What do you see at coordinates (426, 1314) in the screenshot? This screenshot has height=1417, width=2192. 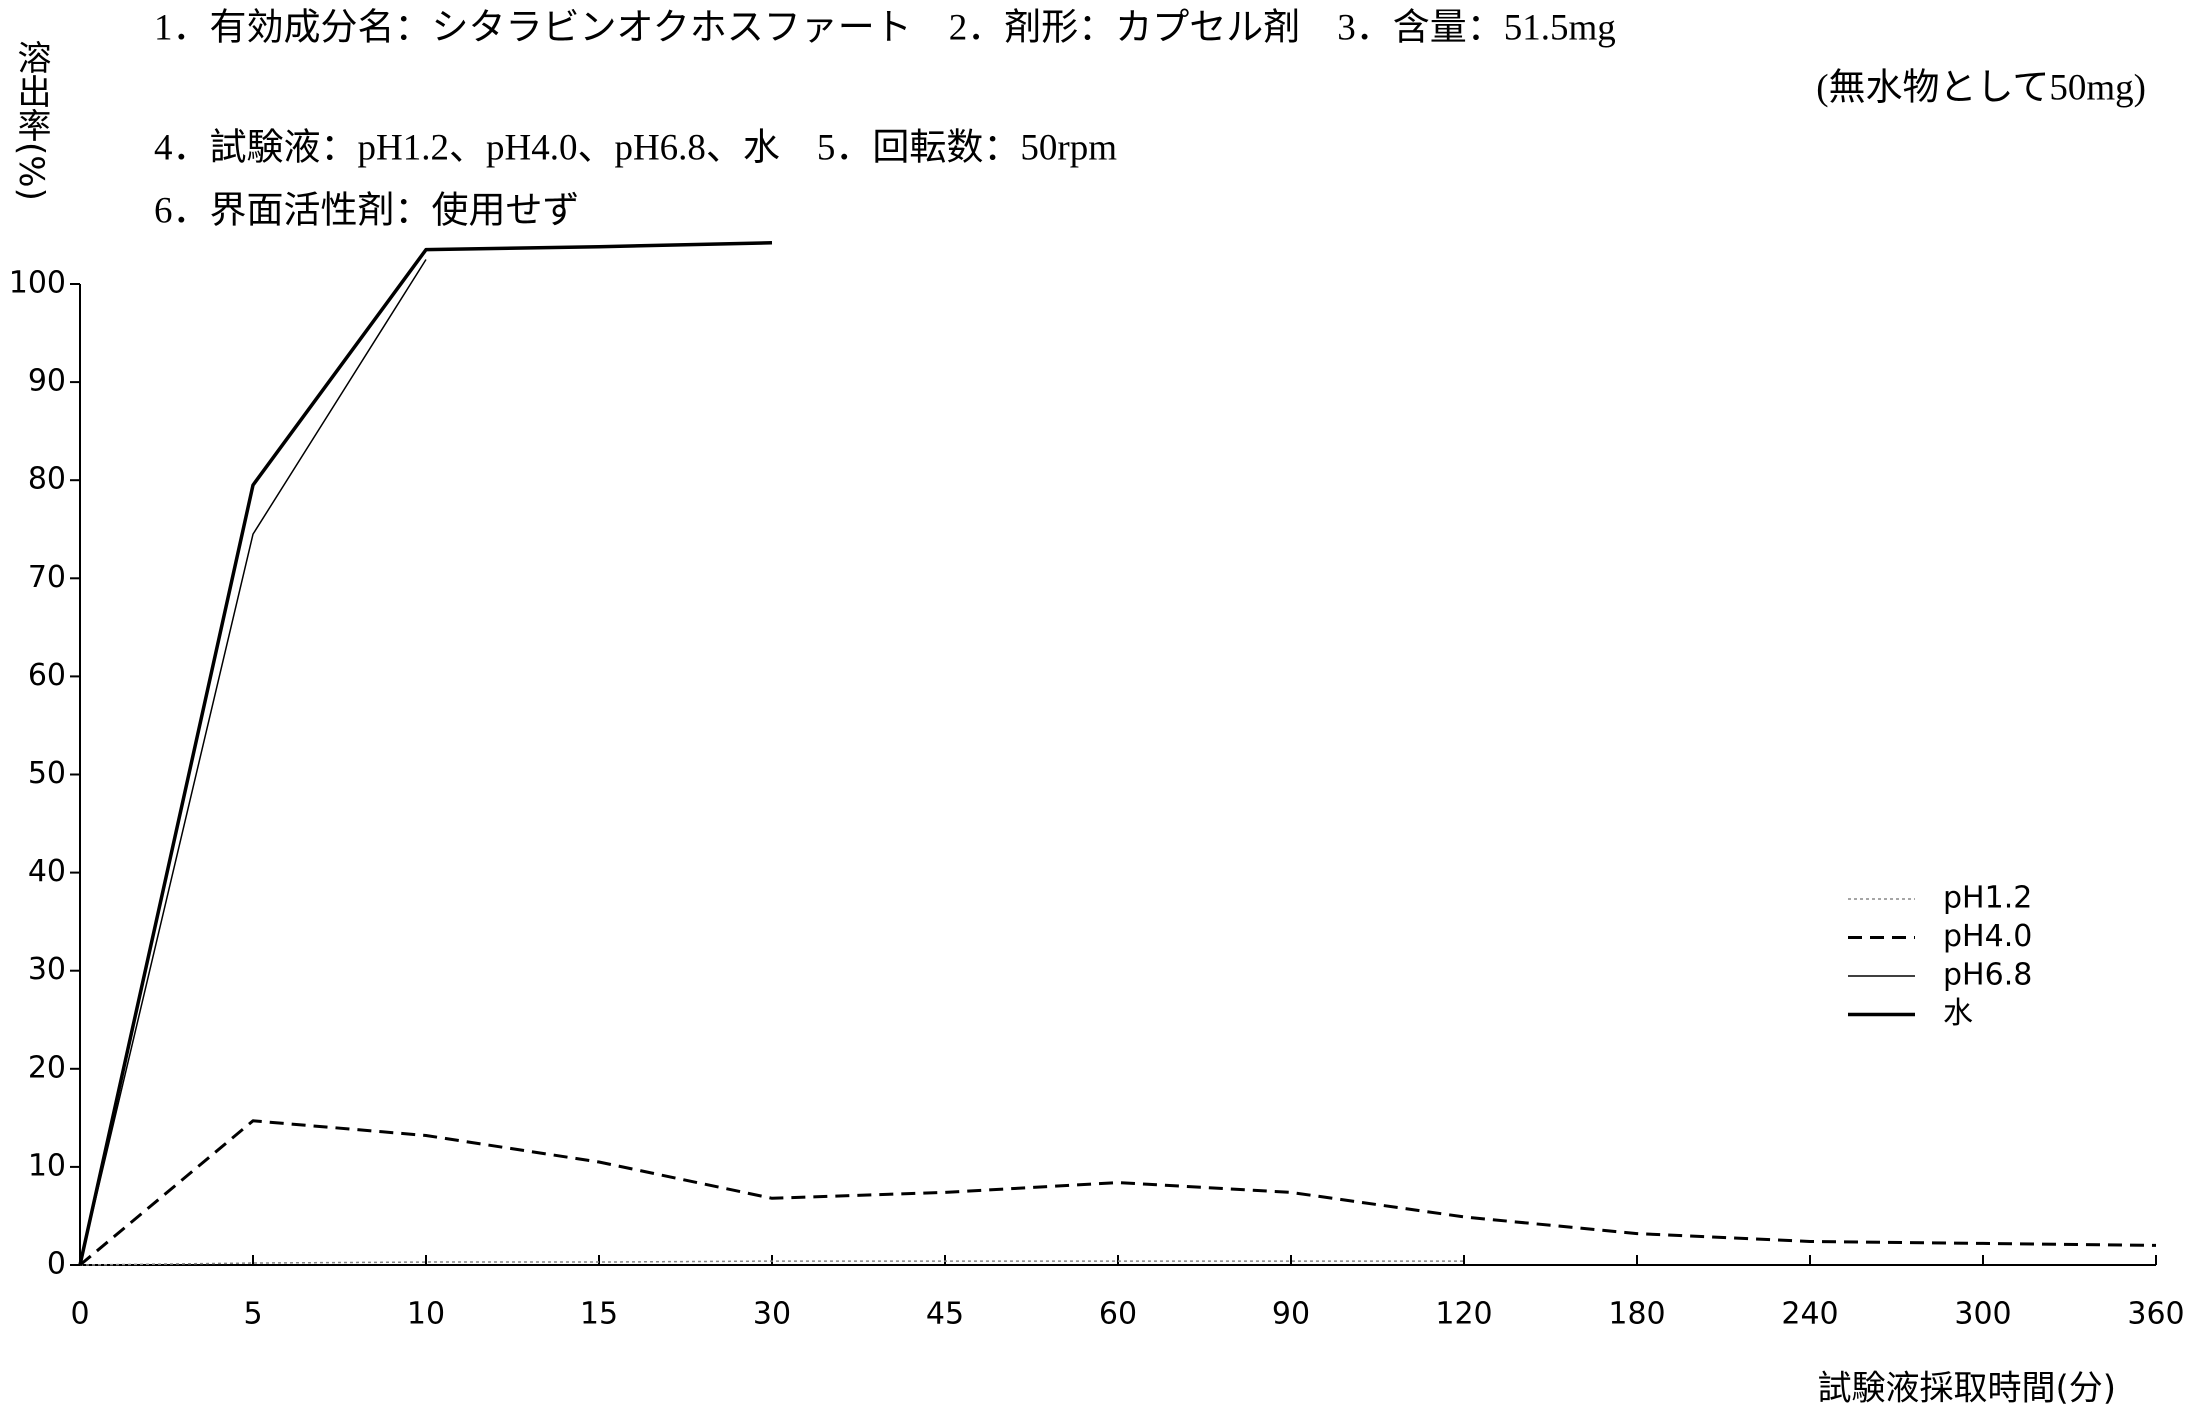 I see `x-tick-label: 10` at bounding box center [426, 1314].